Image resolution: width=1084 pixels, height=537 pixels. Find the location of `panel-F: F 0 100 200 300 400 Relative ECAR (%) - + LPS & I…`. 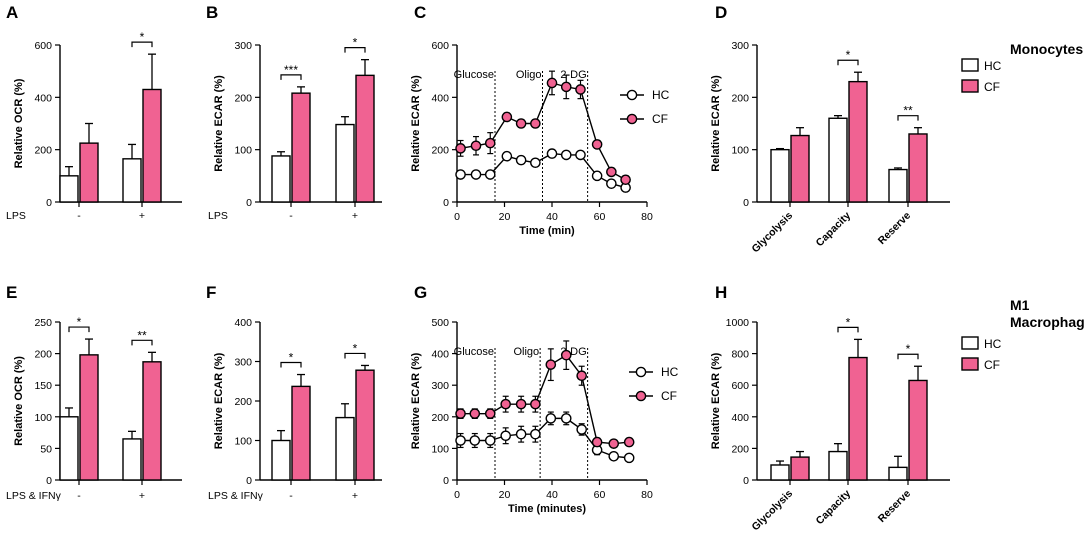

panel-F: F 0 100 200 300 400 Relative ECAR (%) - + LPS & I… is located at coordinates (294, 392).